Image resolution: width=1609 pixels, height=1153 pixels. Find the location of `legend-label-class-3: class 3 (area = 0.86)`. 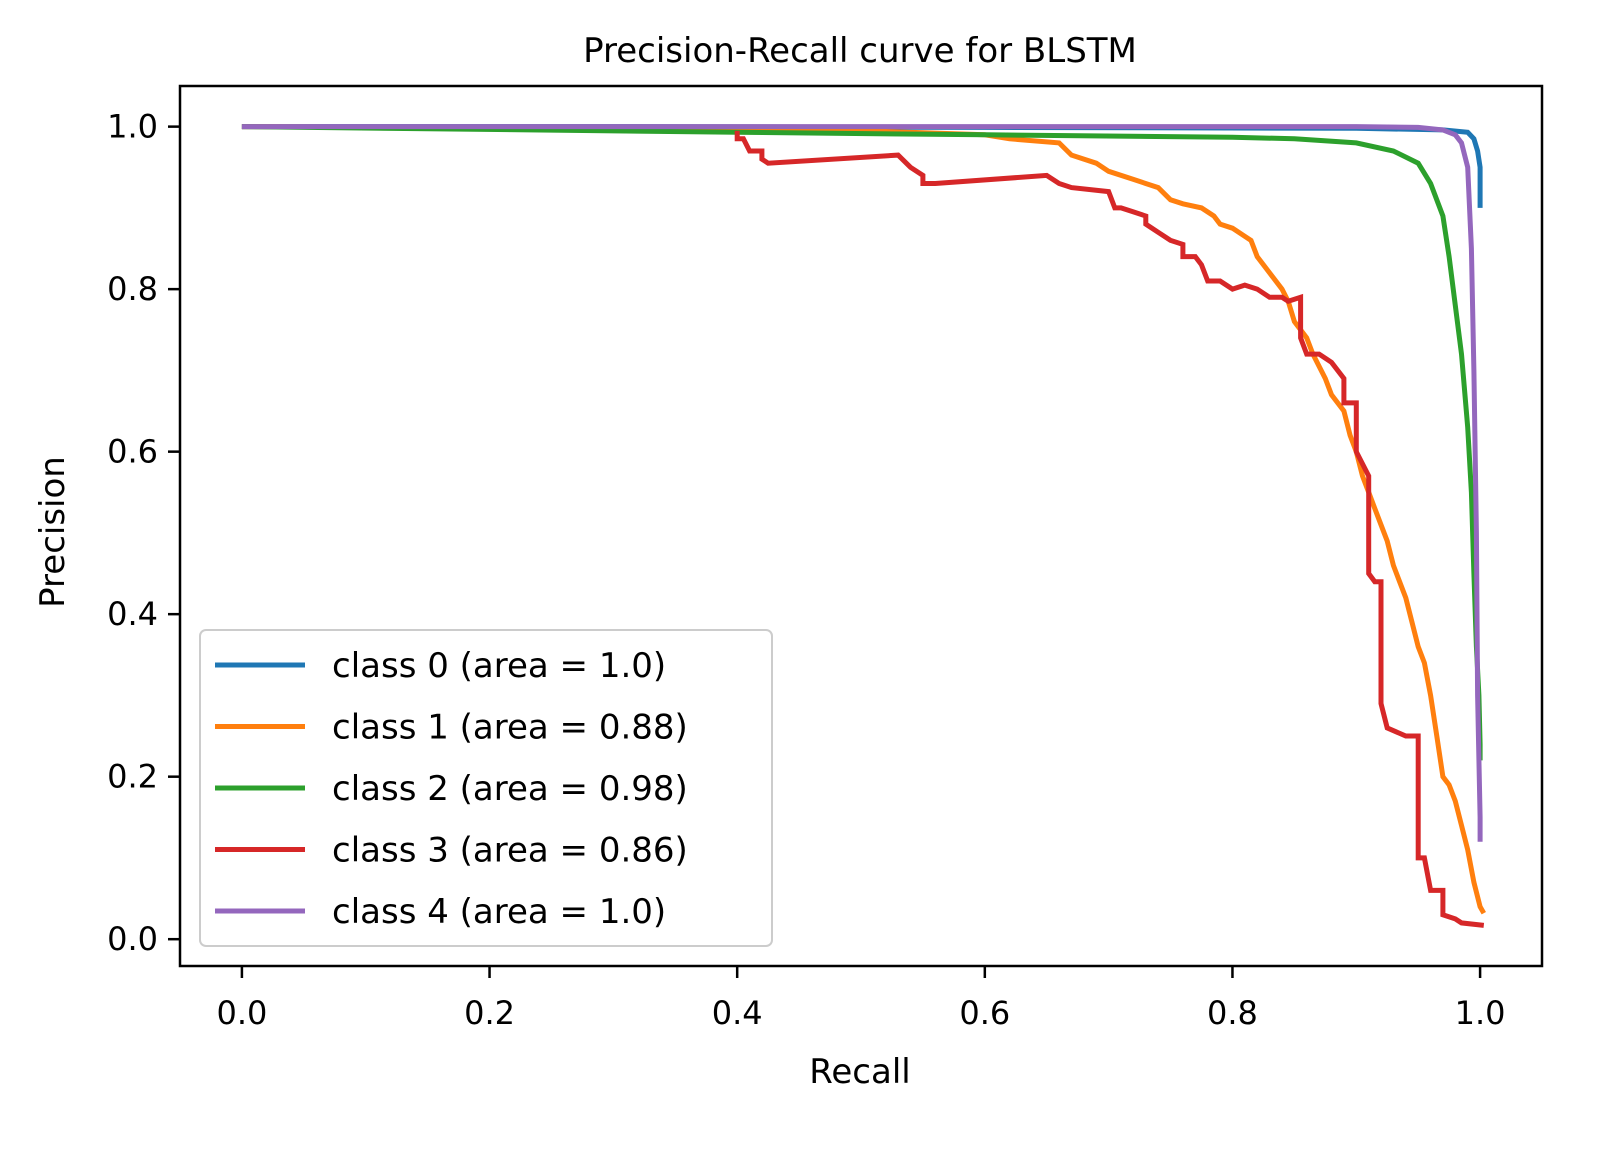

legend-label-class-3: class 3 (area = 0.86) is located at coordinates (510, 851).